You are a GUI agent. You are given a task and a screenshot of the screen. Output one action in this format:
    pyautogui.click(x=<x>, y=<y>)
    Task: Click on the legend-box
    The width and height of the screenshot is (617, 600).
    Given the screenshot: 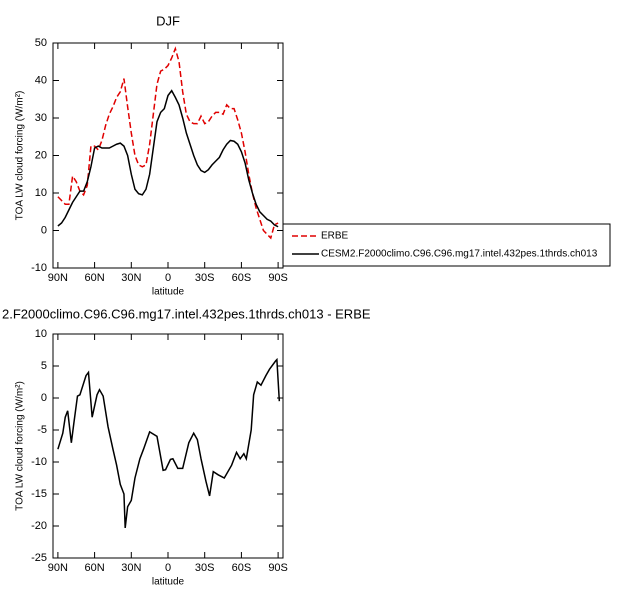 What is the action you would take?
    pyautogui.click(x=446, y=245)
    